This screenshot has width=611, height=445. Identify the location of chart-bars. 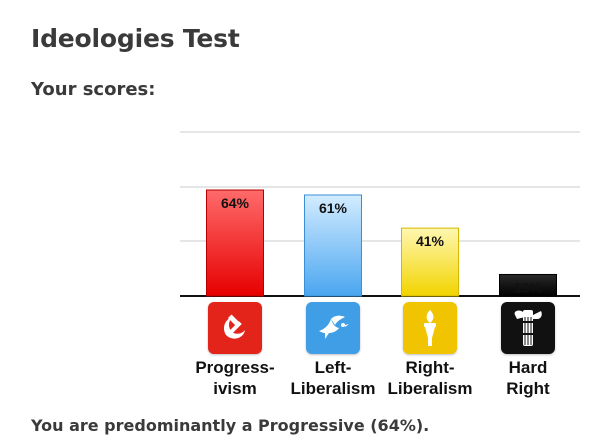
(381, 243).